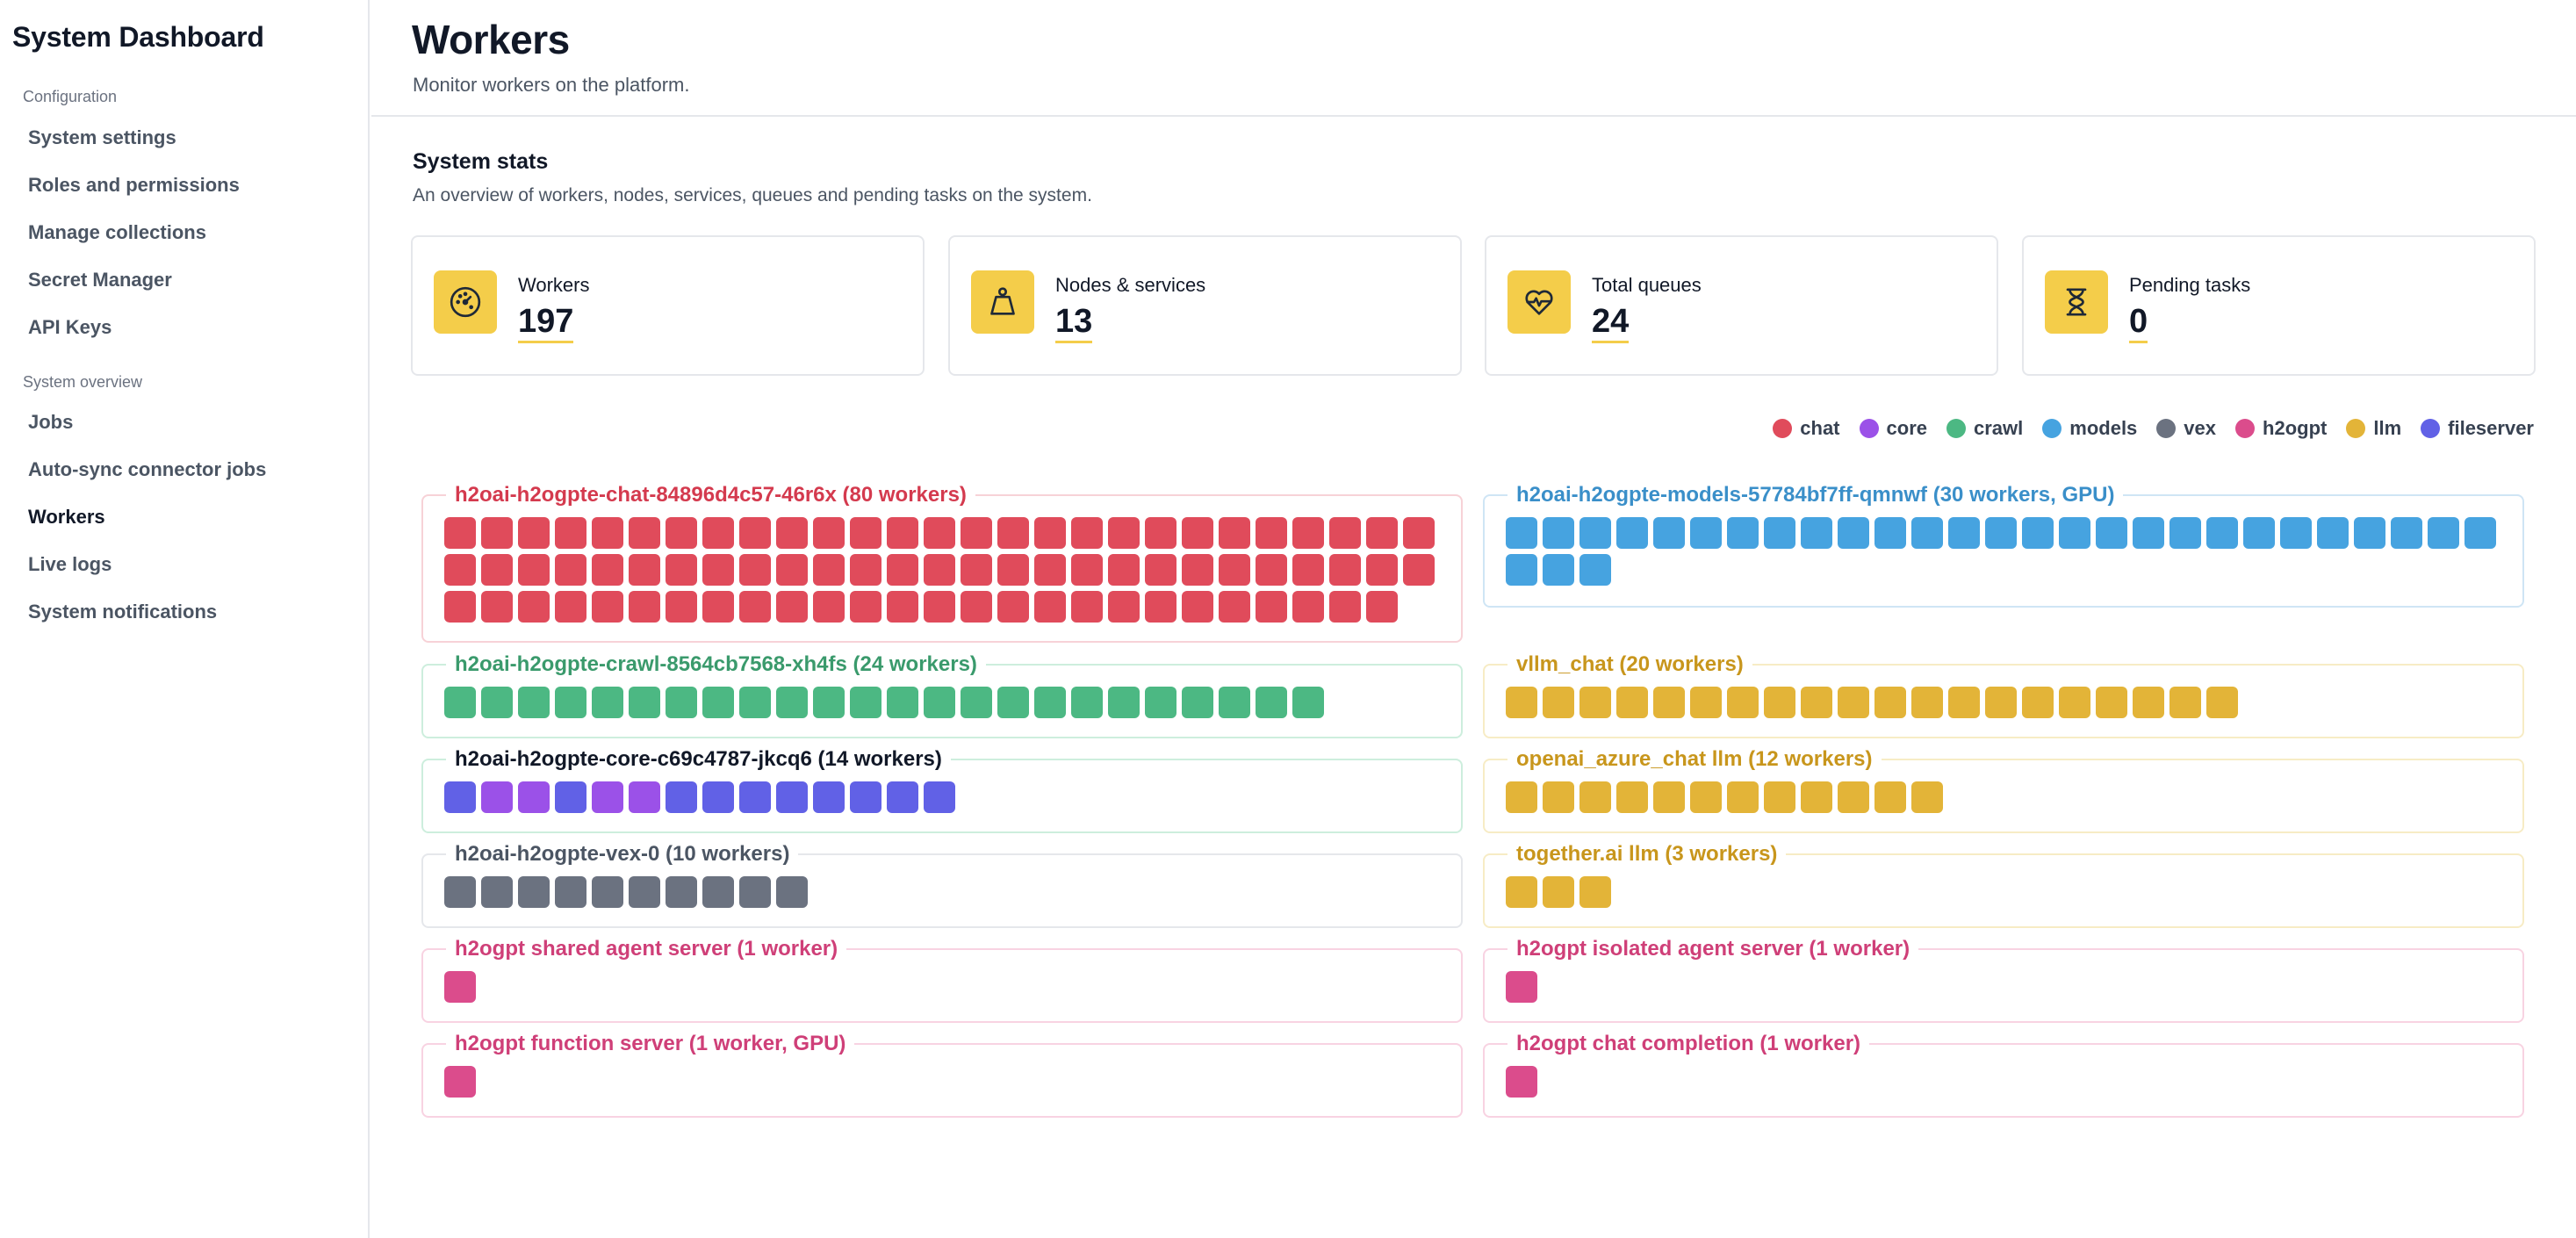 Image resolution: width=2576 pixels, height=1238 pixels. I want to click on sidebar-item-auto-sync-connector-jobs: Auto-sync connector jobs, so click(147, 469).